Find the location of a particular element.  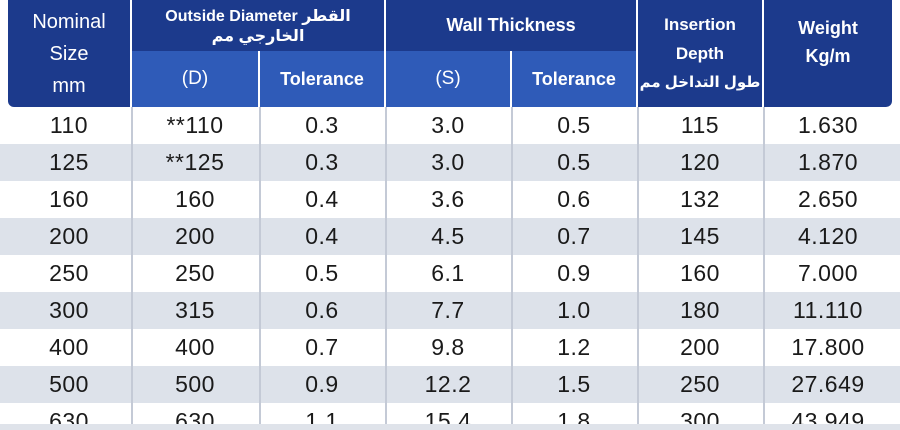

insertion-depth-cell: 115 is located at coordinates (700, 125).